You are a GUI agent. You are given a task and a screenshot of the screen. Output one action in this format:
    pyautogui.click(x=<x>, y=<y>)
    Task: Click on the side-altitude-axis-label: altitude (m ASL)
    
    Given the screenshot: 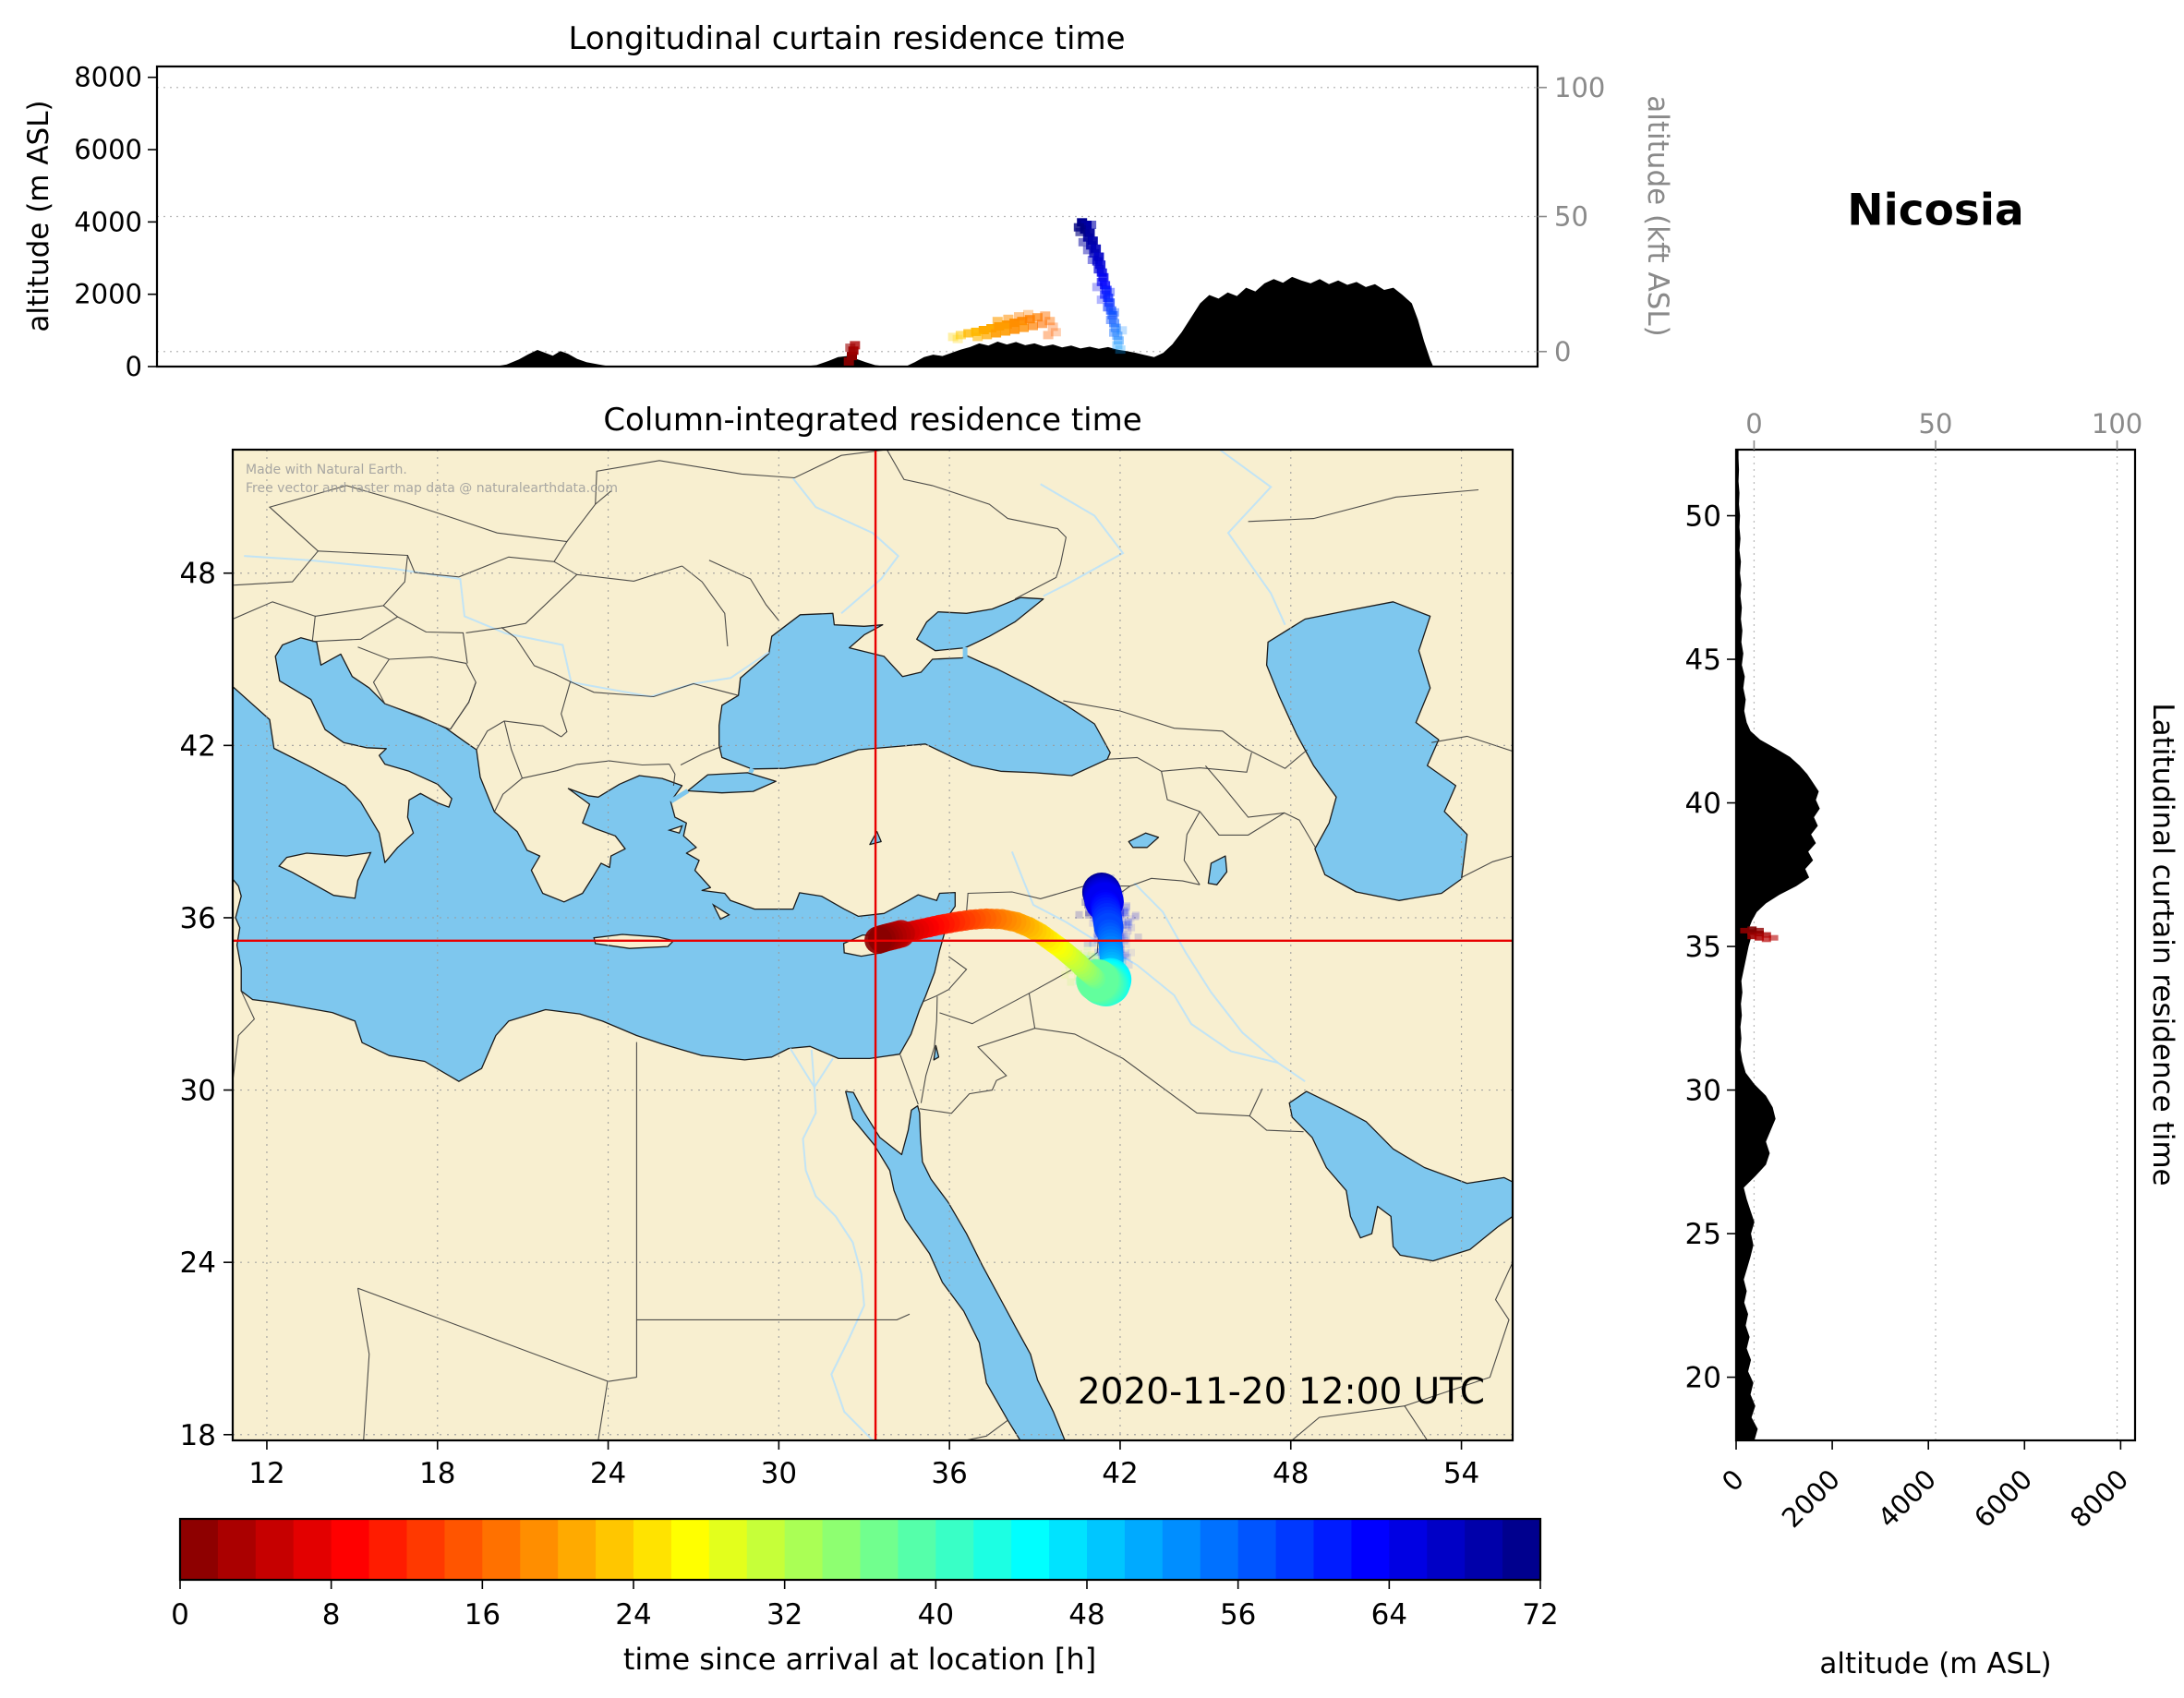 What is the action you would take?
    pyautogui.click(x=1935, y=1663)
    